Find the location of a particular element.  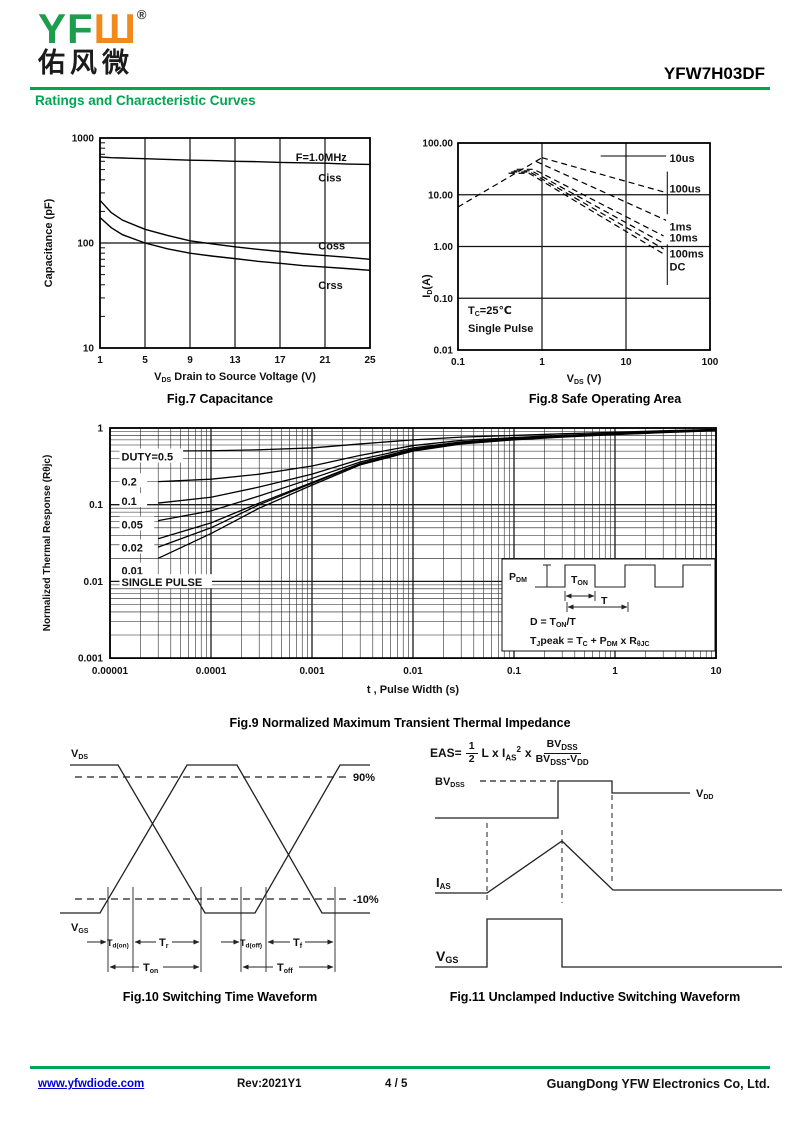

footer-website-link: www.yfwdiode.com is located at coordinates (91, 1084).